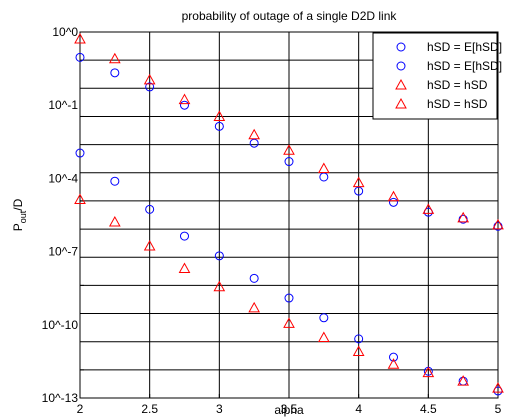 Image resolution: width=531 pixels, height=419 pixels. What do you see at coordinates (60, 325) in the screenshot?
I see `y-tick-label: 10^-10` at bounding box center [60, 325].